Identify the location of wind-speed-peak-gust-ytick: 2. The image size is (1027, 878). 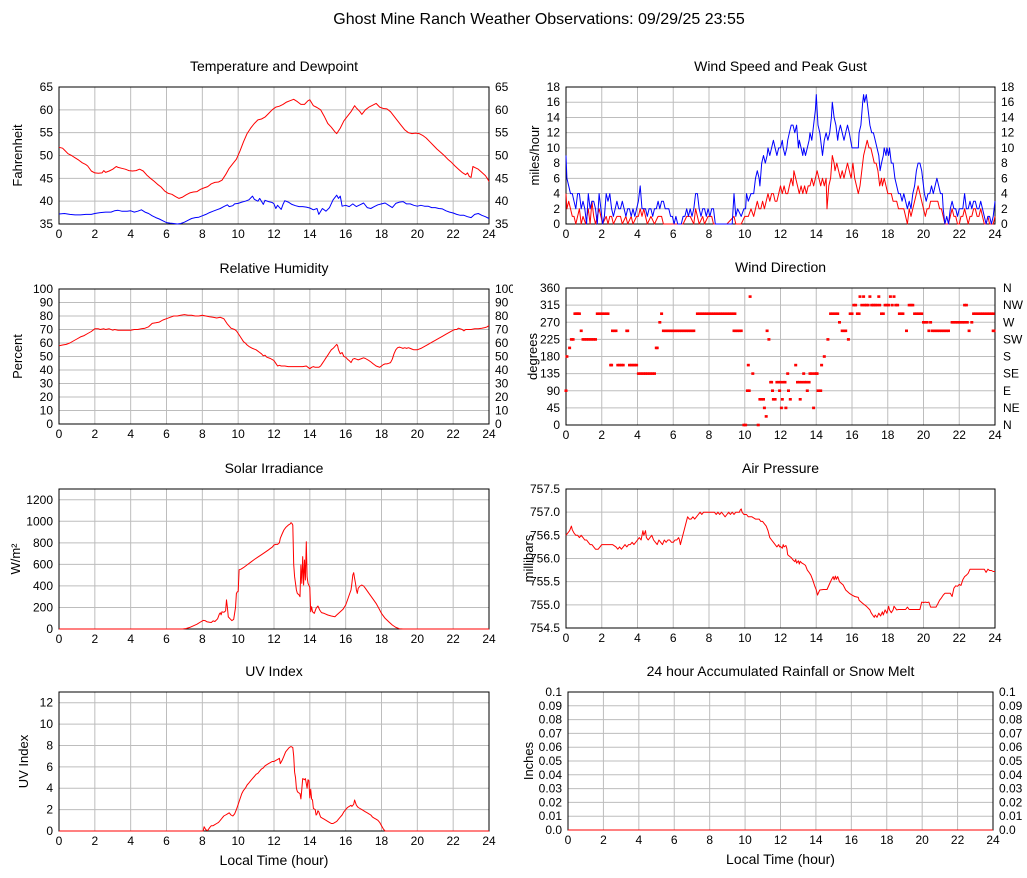
(556, 209).